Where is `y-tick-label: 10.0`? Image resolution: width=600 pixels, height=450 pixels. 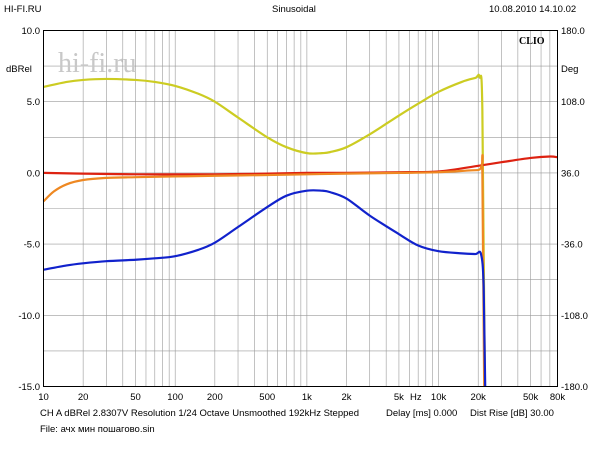 y-tick-label: 10.0 is located at coordinates (31, 31).